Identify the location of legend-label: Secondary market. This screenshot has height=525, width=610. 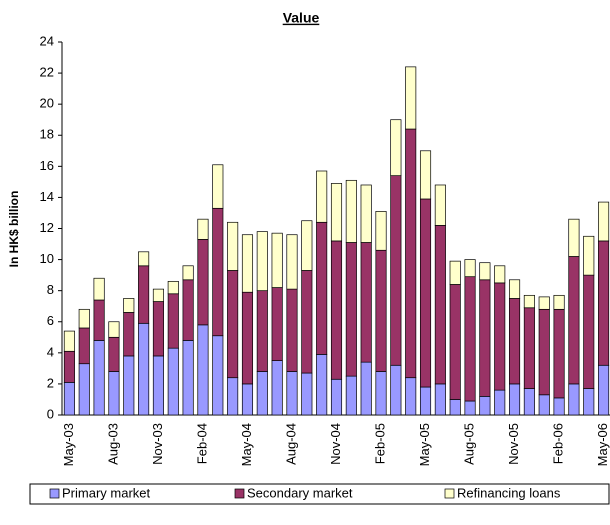
(300, 492).